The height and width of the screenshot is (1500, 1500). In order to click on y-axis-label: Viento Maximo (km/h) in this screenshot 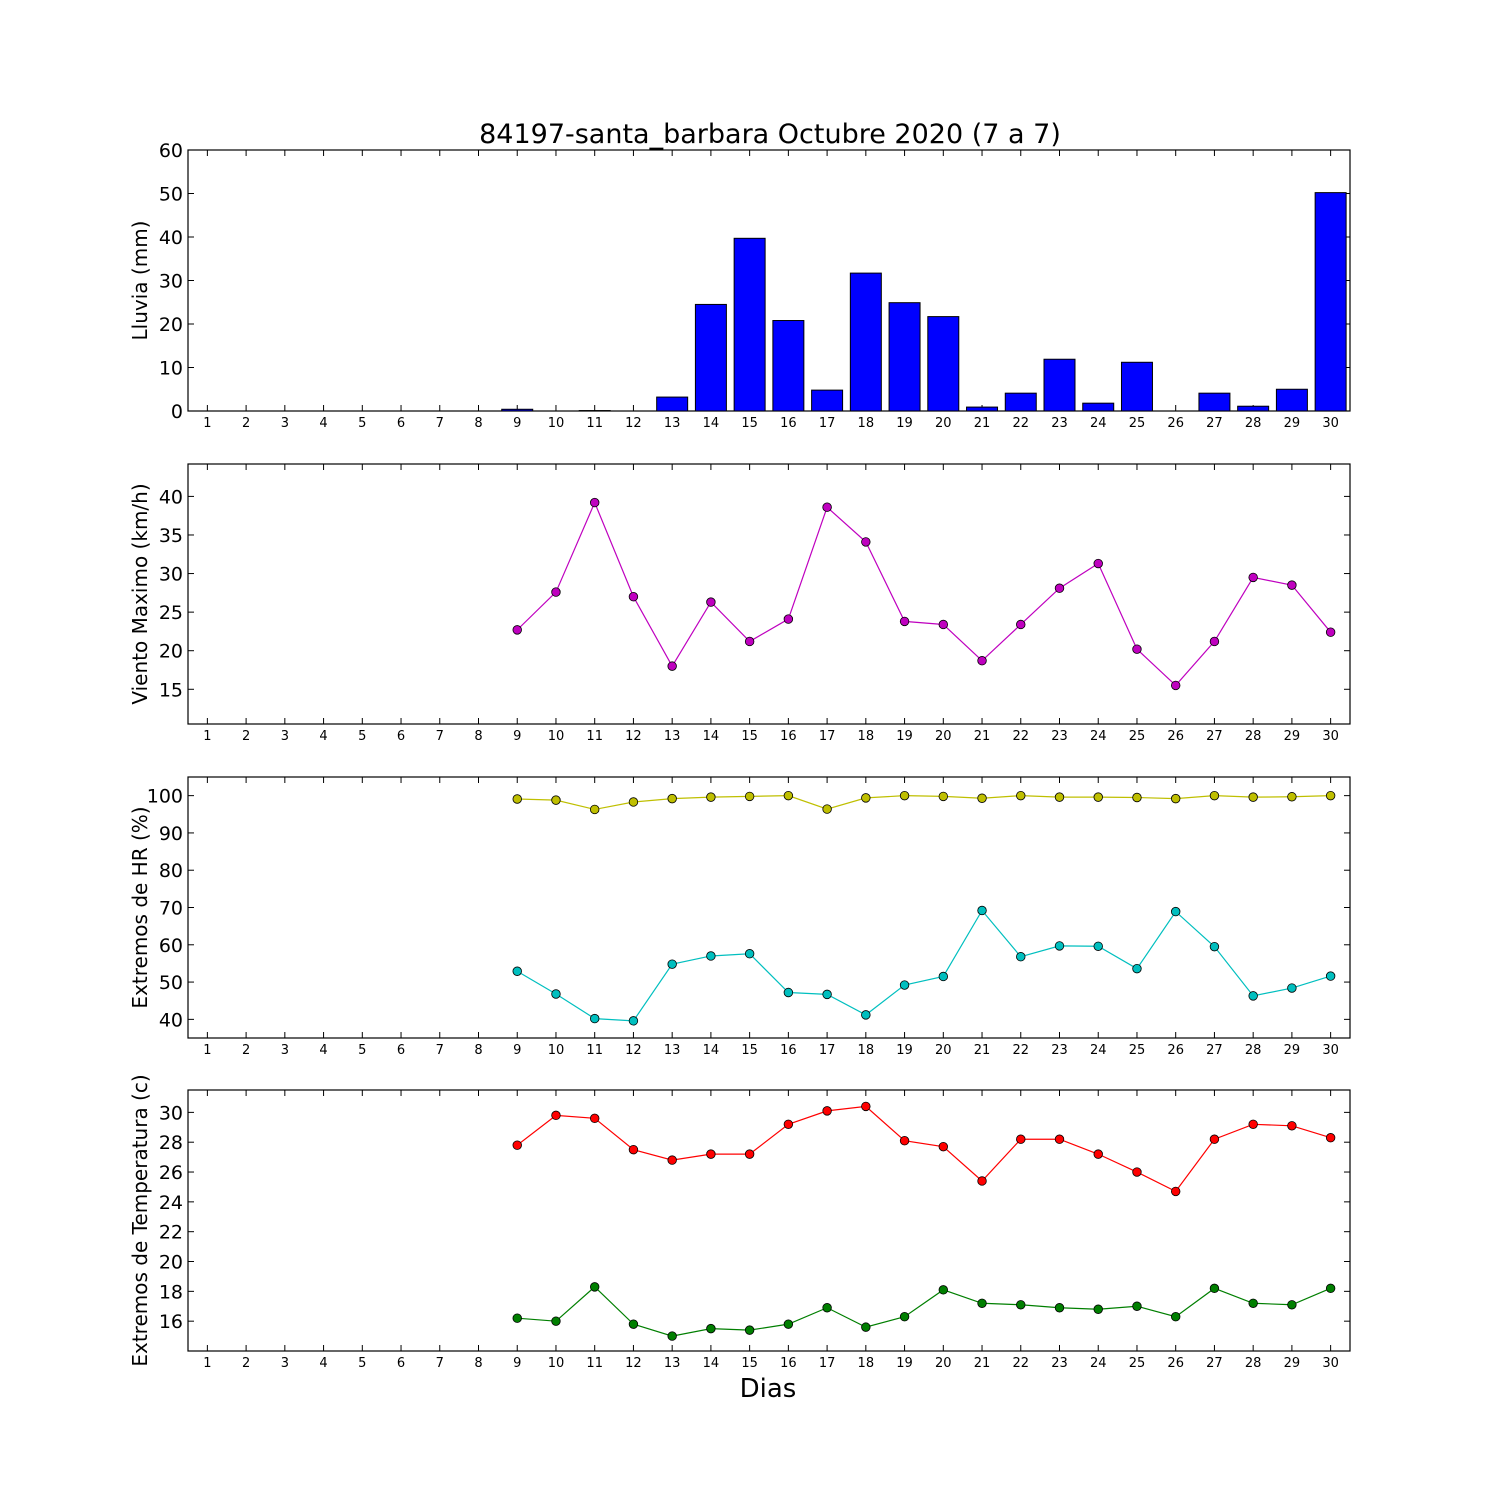, I will do `click(140, 593)`.